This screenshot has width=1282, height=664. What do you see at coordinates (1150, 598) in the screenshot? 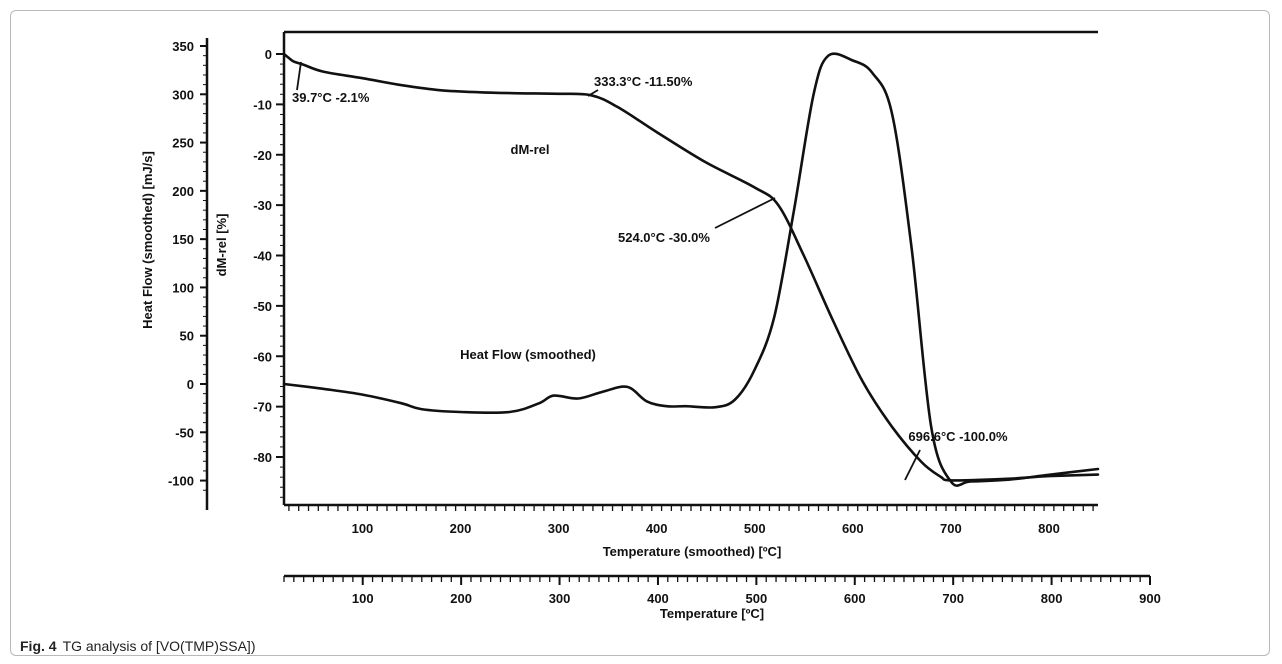
I see `temperature-tick-label: 900` at bounding box center [1150, 598].